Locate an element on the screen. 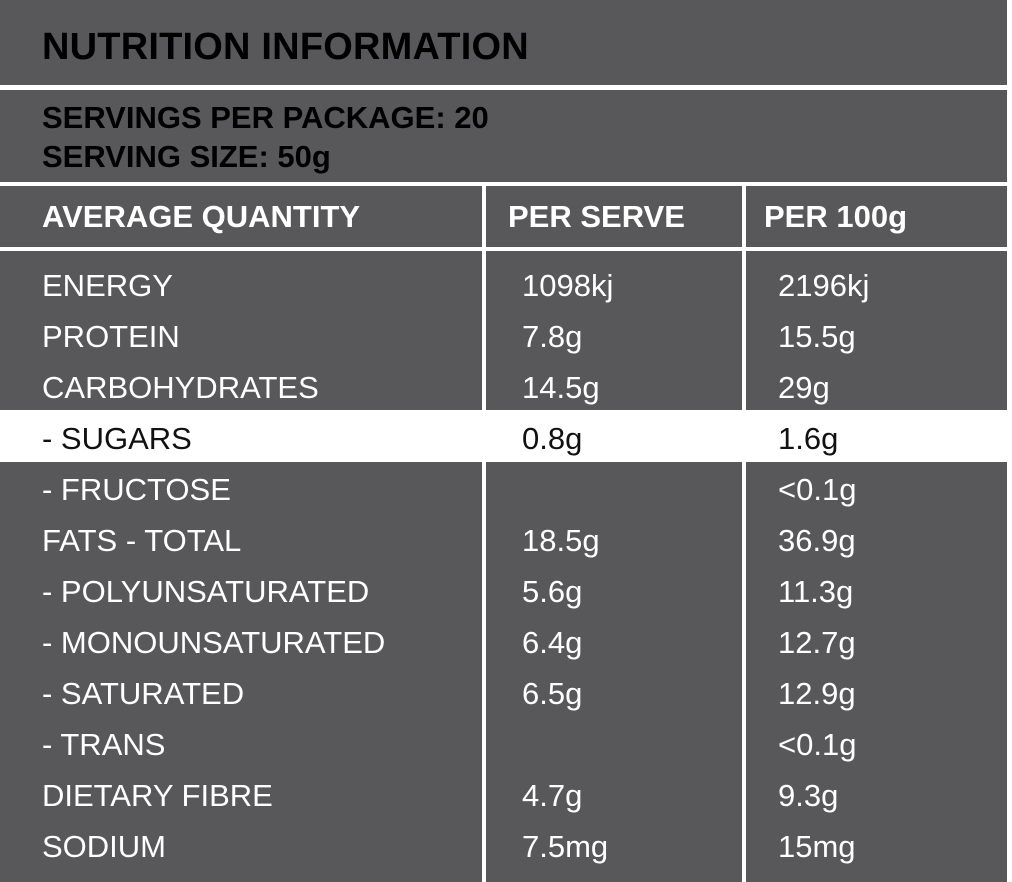  table-row: - FRUCTOSE <0.1g is located at coordinates (506, 487).